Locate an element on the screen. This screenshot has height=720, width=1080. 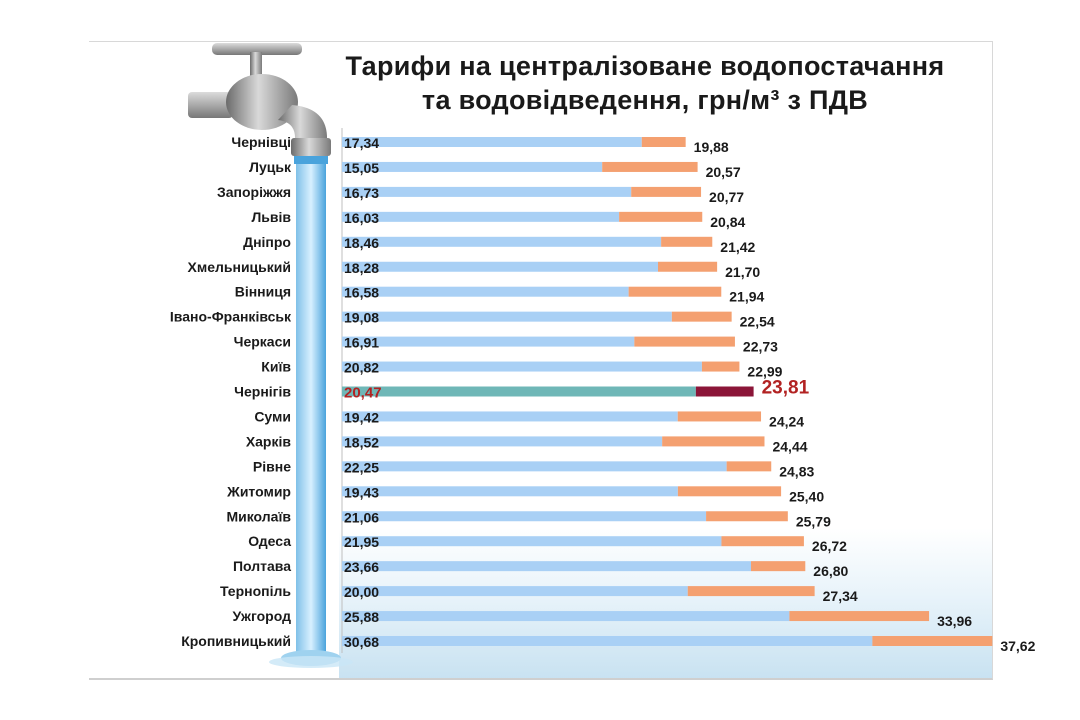
data-label-water-supply: 19,43 is located at coordinates (361, 492).